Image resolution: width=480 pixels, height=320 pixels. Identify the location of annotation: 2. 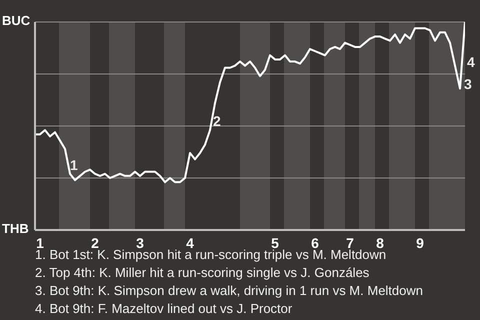
(217, 121).